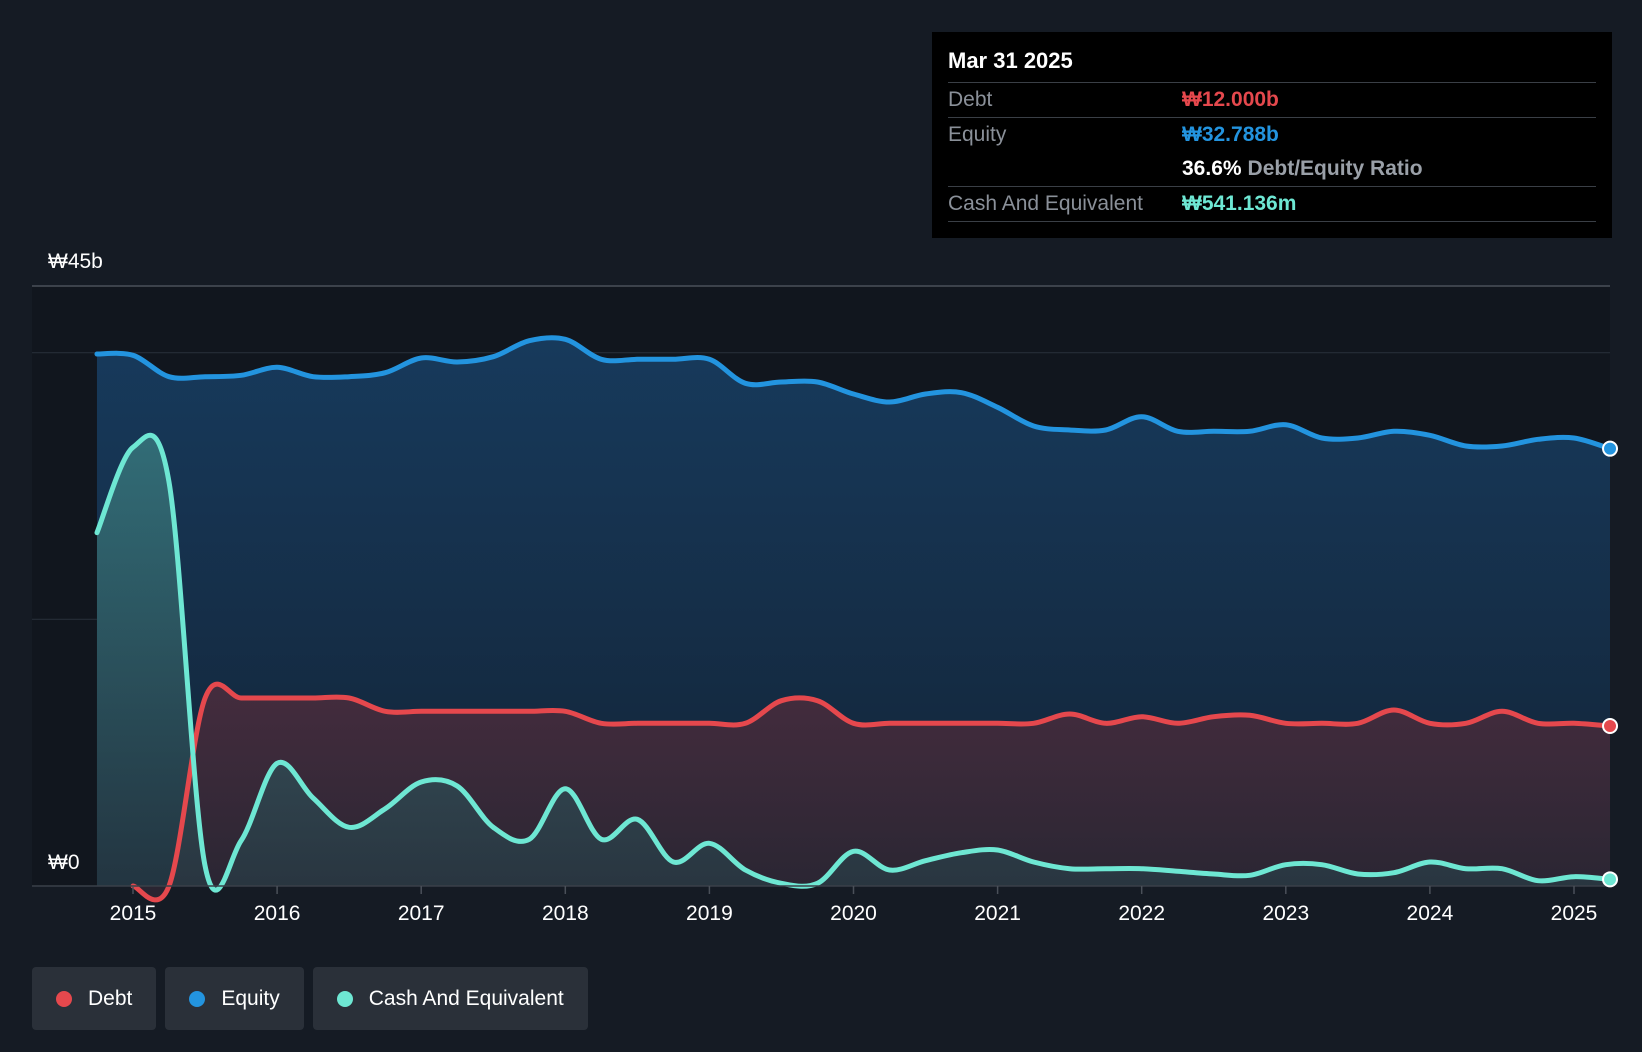  Describe the element at coordinates (310, 998) in the screenshot. I see `legend: Debt Equity Cash And Equivalent` at that location.